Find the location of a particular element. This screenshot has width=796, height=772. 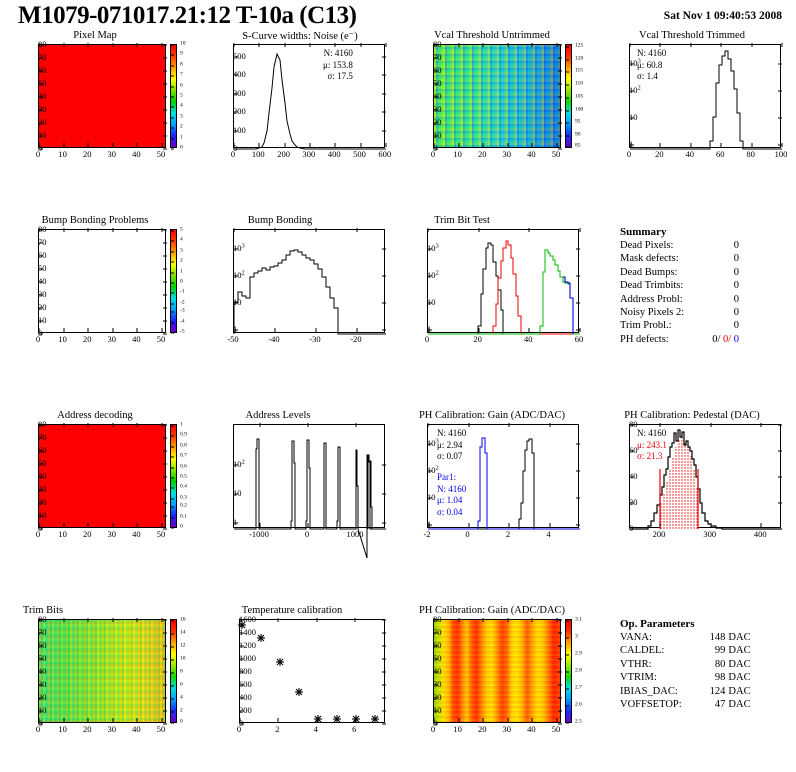

table-row: Dead Bumps: 0 is located at coordinates (679, 273).